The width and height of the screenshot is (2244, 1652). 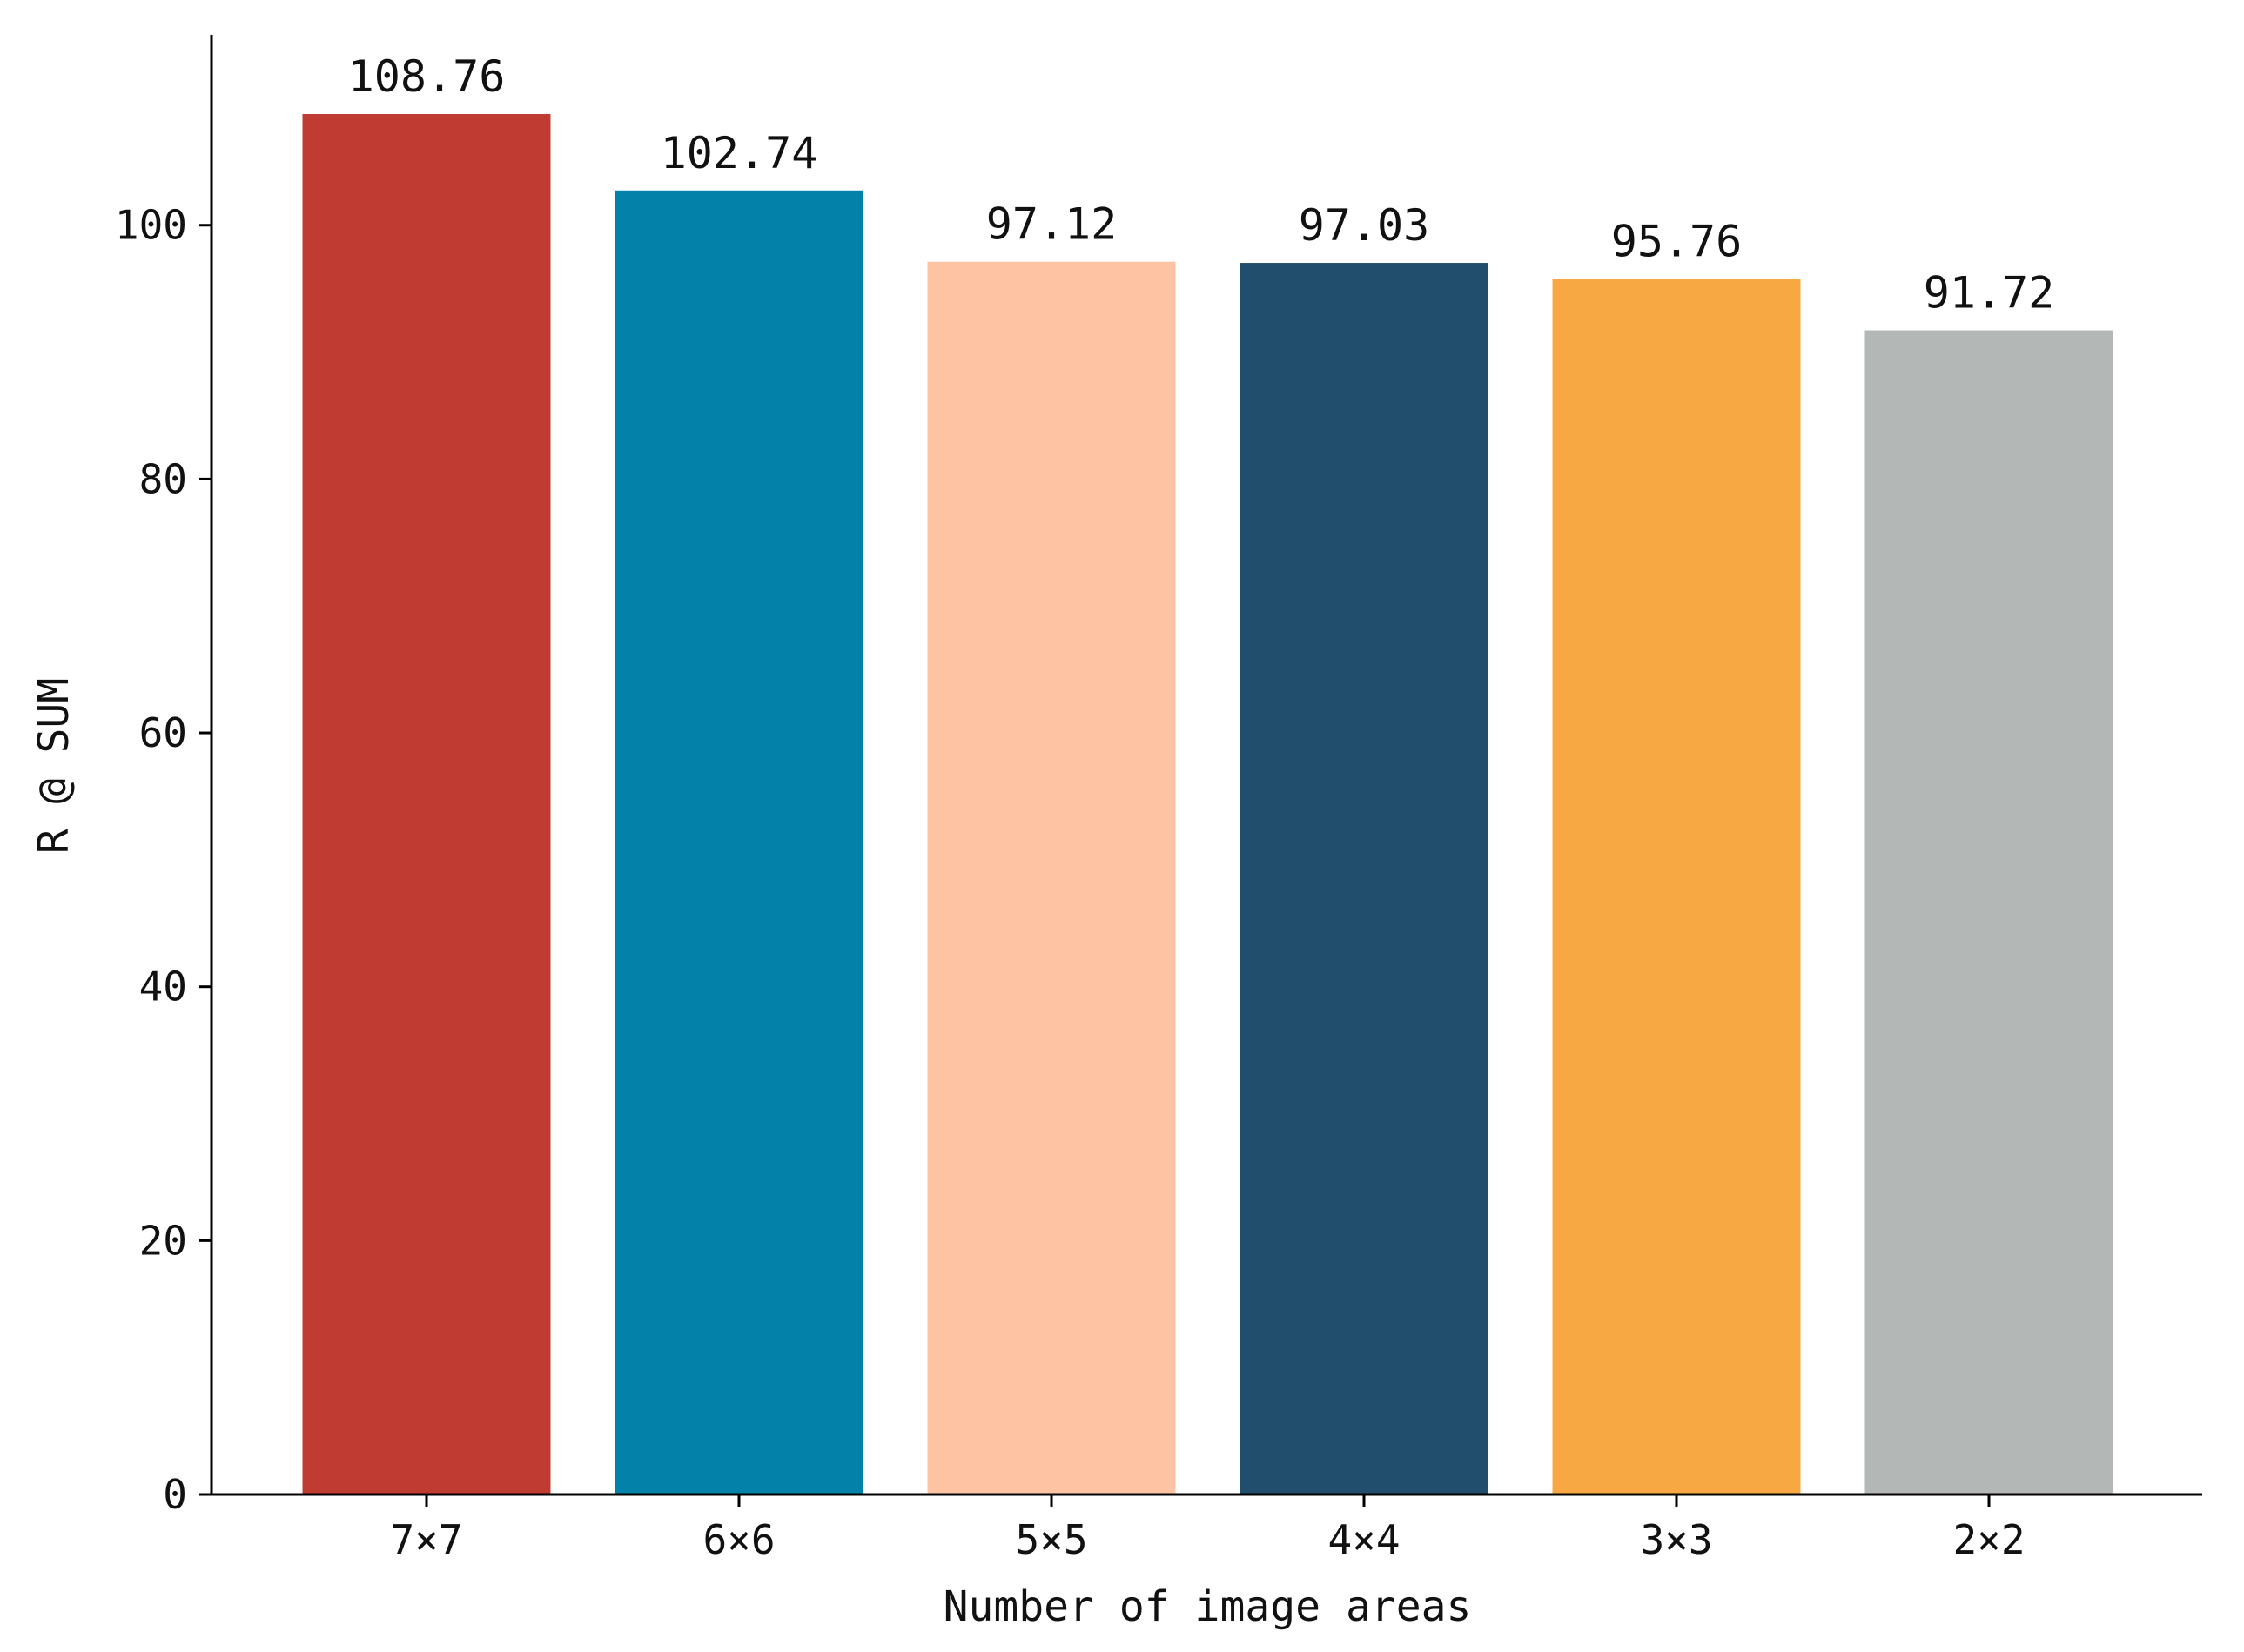 I want to click on value-labels-layer: 108.76 102.74 97.12 97.03 95.76 91.72, so click(x=1201, y=185).